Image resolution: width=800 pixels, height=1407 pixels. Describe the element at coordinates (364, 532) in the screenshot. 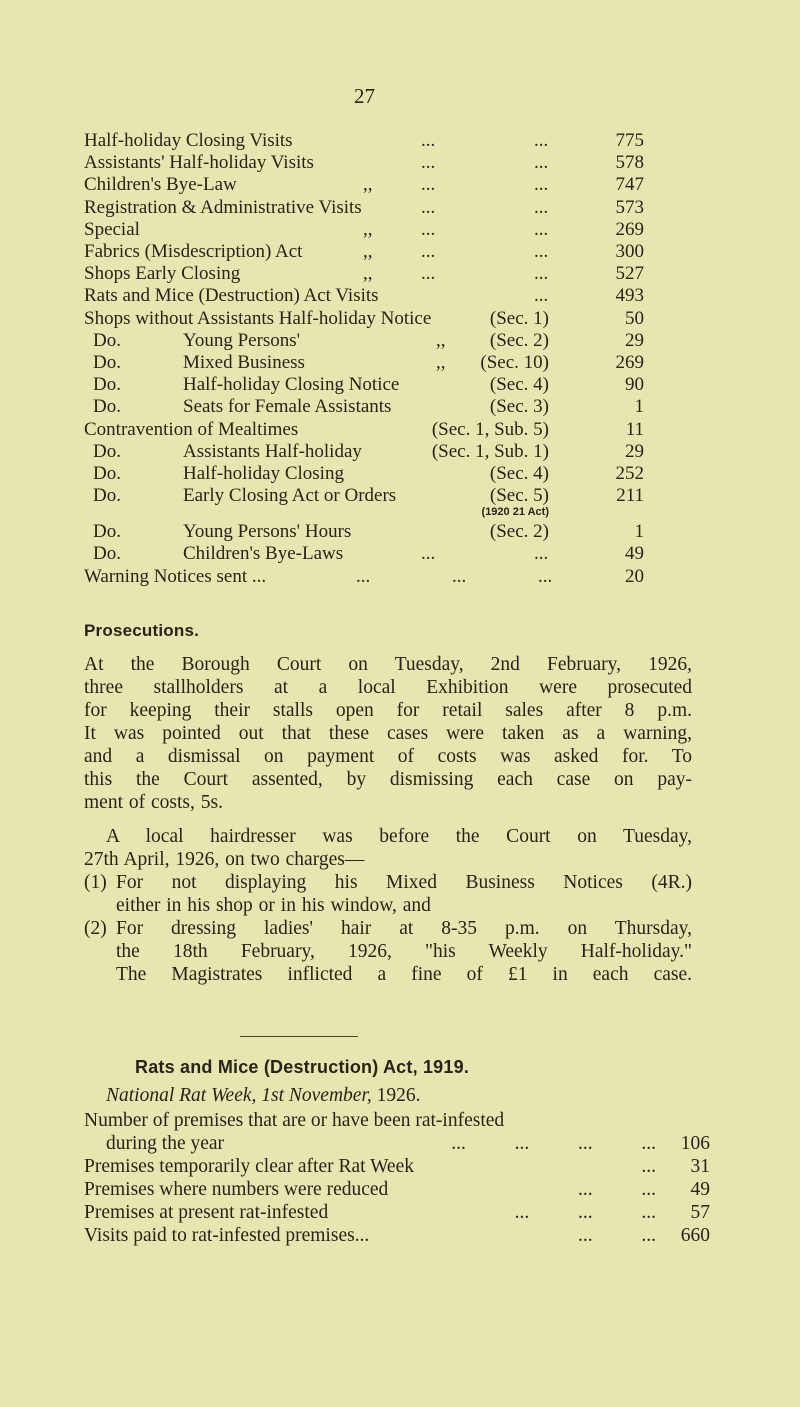

I see `table-row: Do. Young Persons' Hours (Sec. 2) 1` at that location.